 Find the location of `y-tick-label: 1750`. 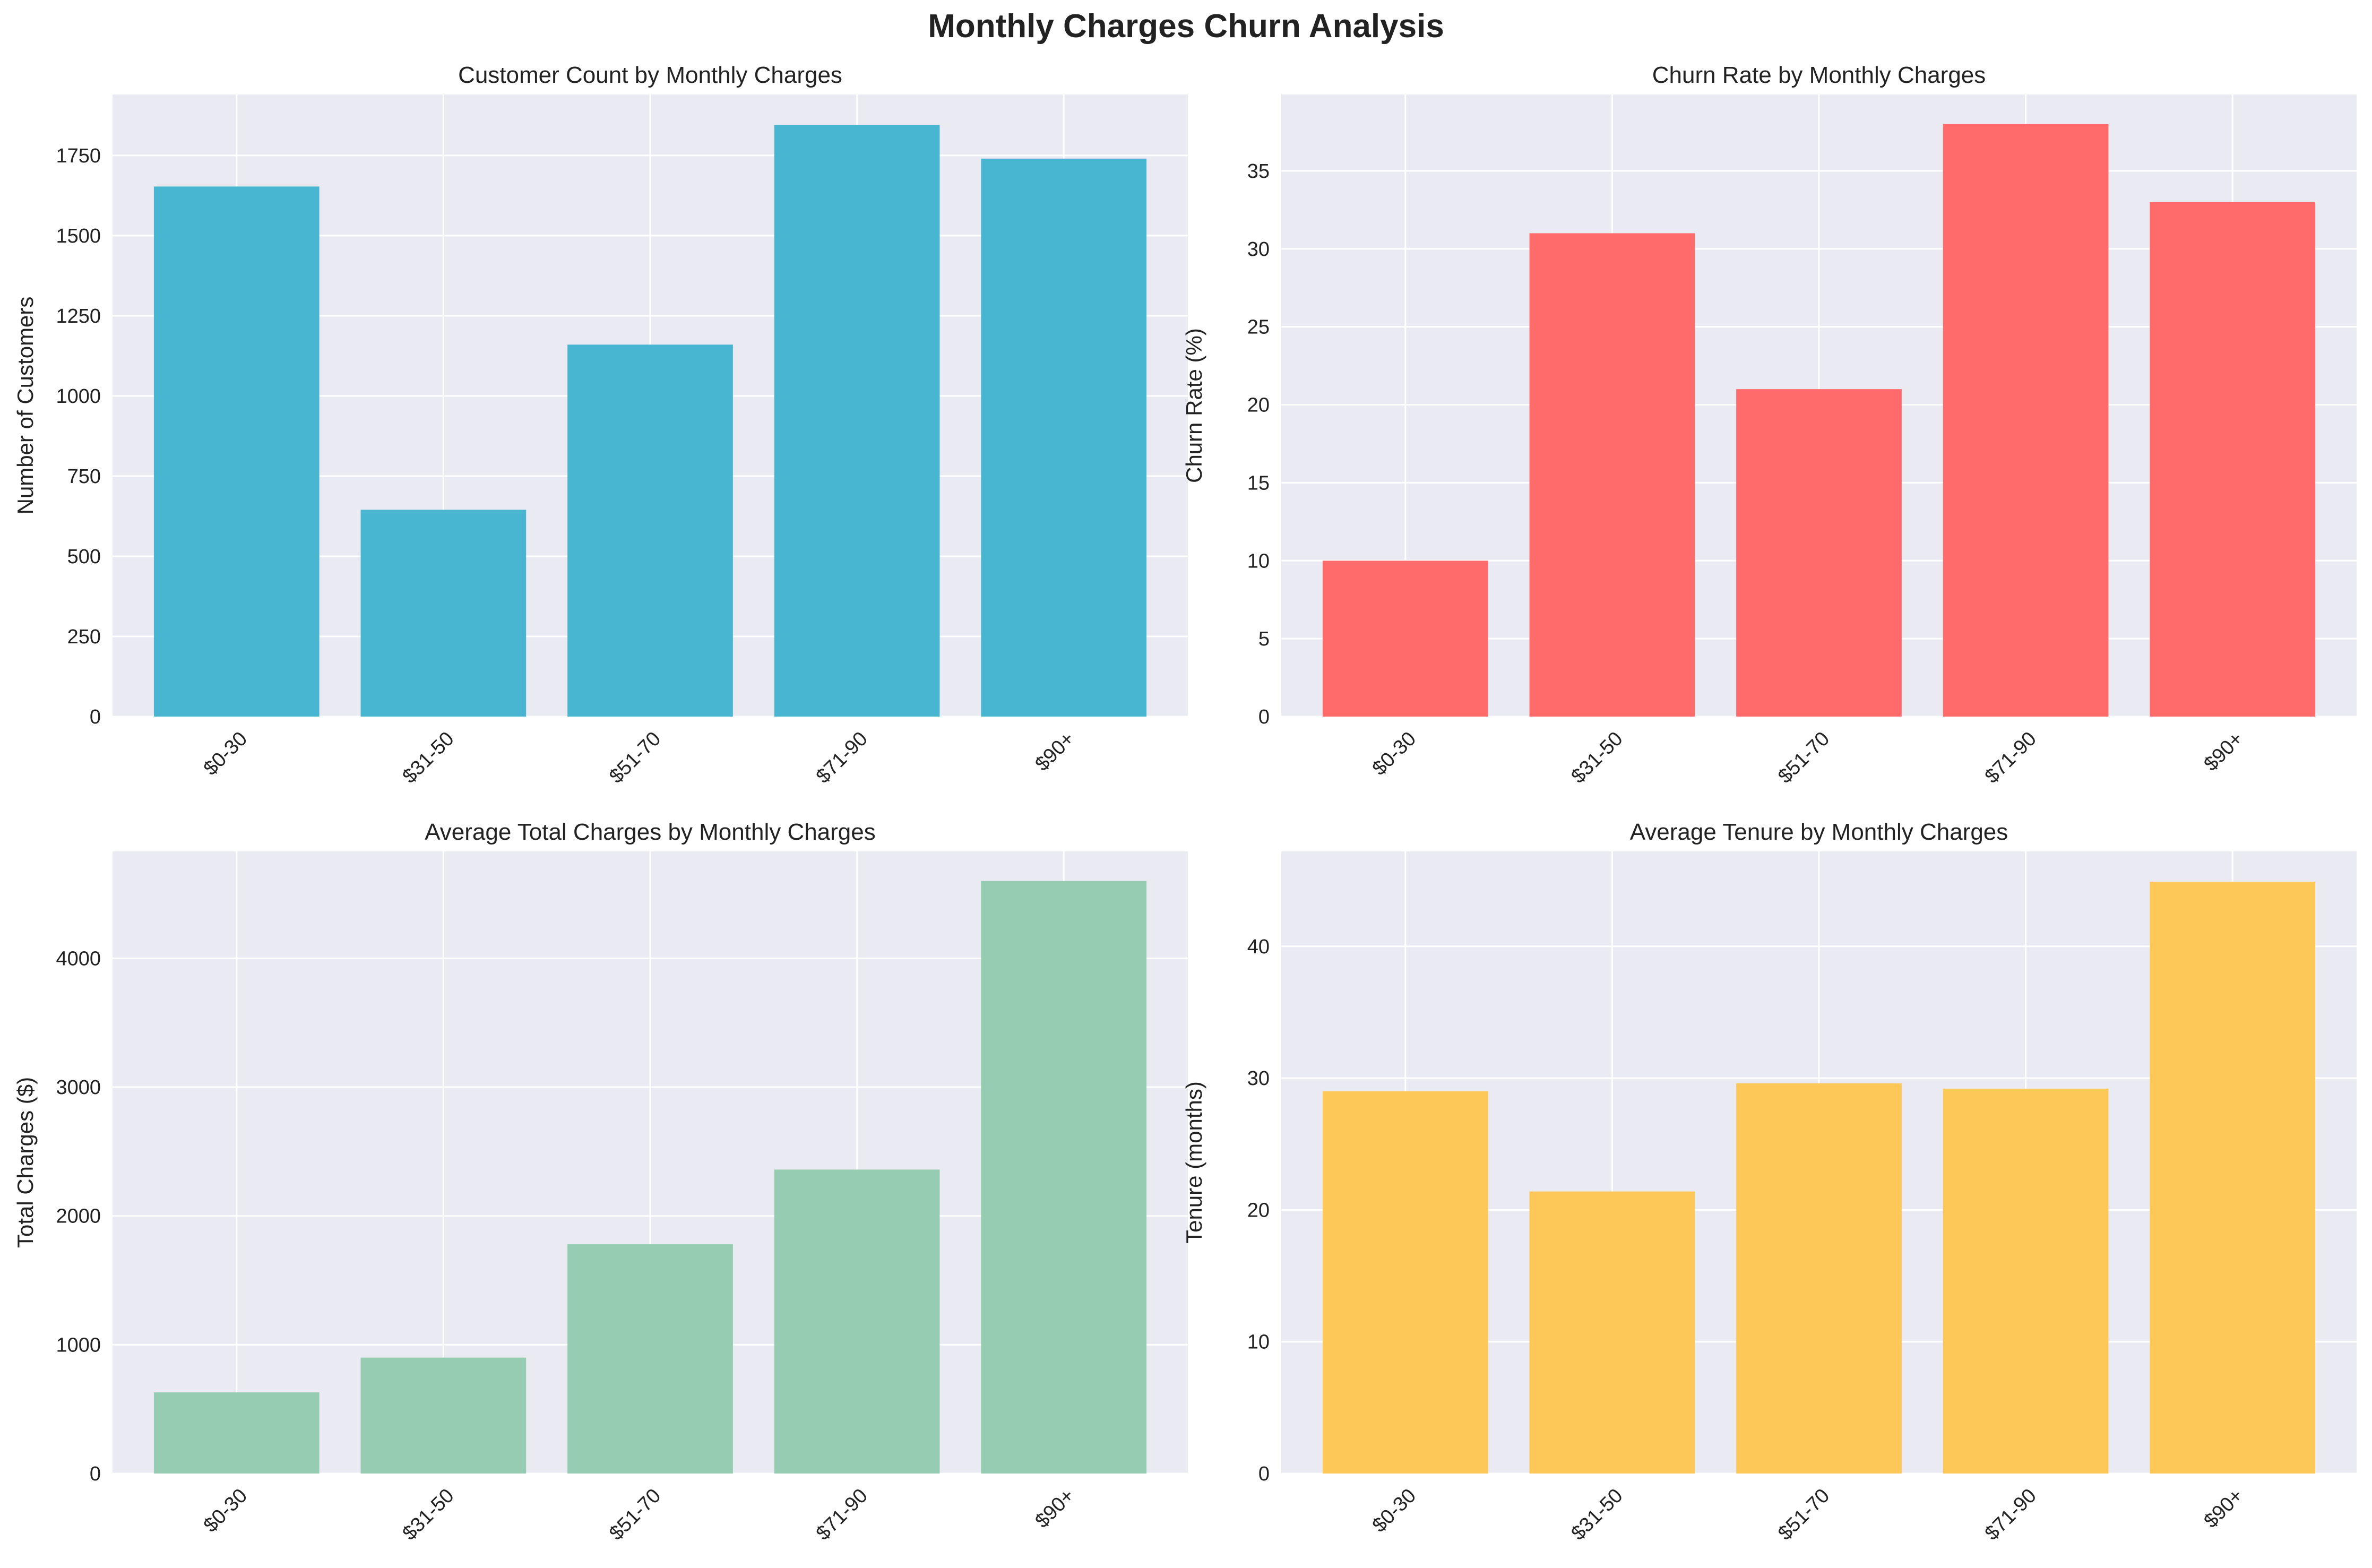

y-tick-label: 1750 is located at coordinates (78, 156).